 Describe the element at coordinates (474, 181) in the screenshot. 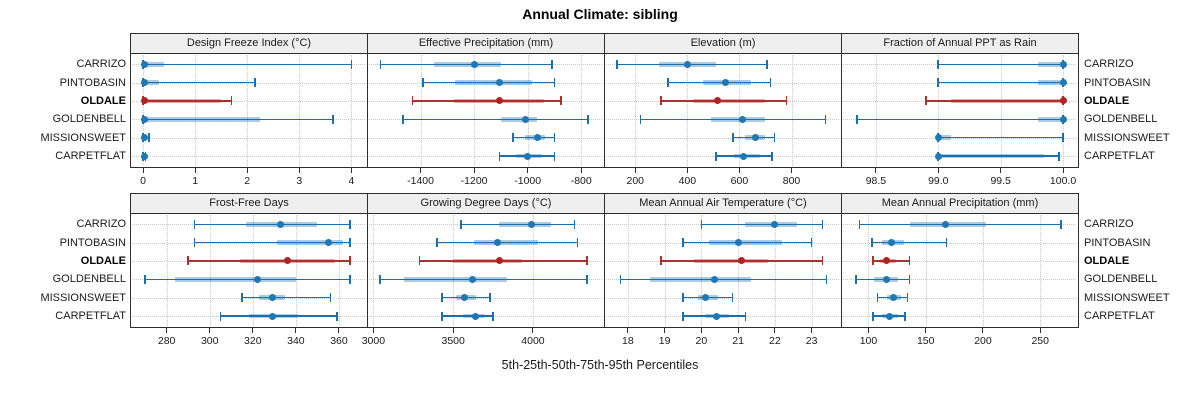

I see `axis-tick-label: -1200` at that location.